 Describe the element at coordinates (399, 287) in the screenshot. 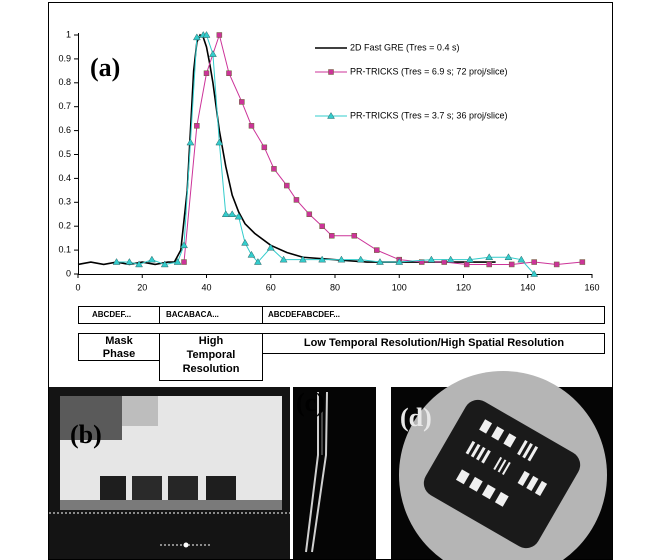

I see `x-tick-label: 100` at that location.